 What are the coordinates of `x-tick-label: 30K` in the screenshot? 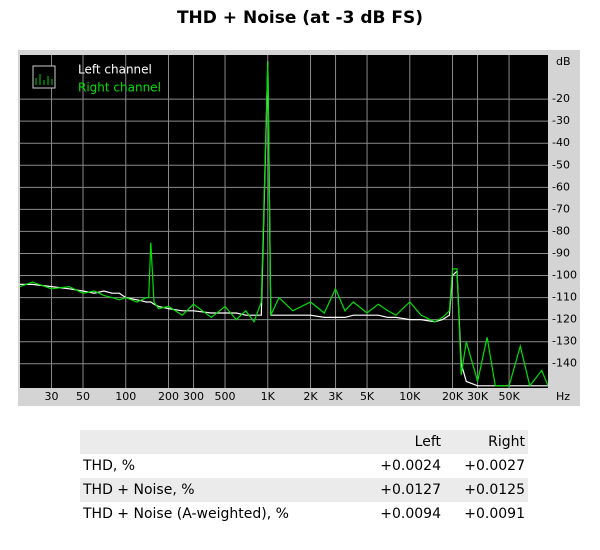 It's located at (478, 396).